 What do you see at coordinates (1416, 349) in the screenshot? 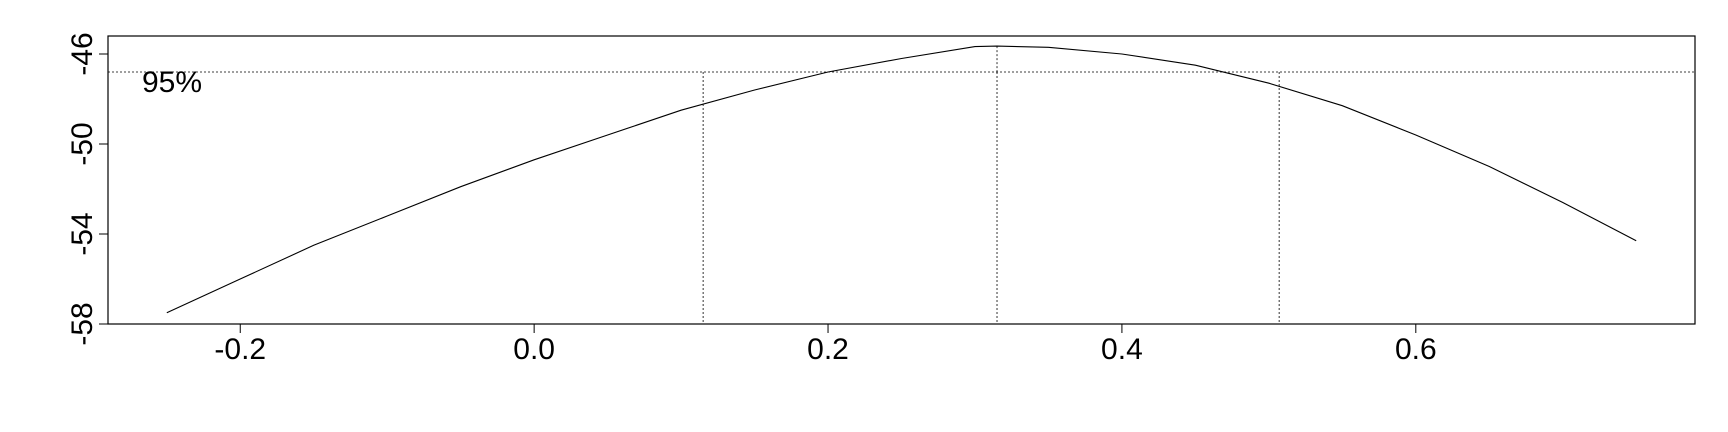
I see `x-tick-label: 0.6` at bounding box center [1416, 349].